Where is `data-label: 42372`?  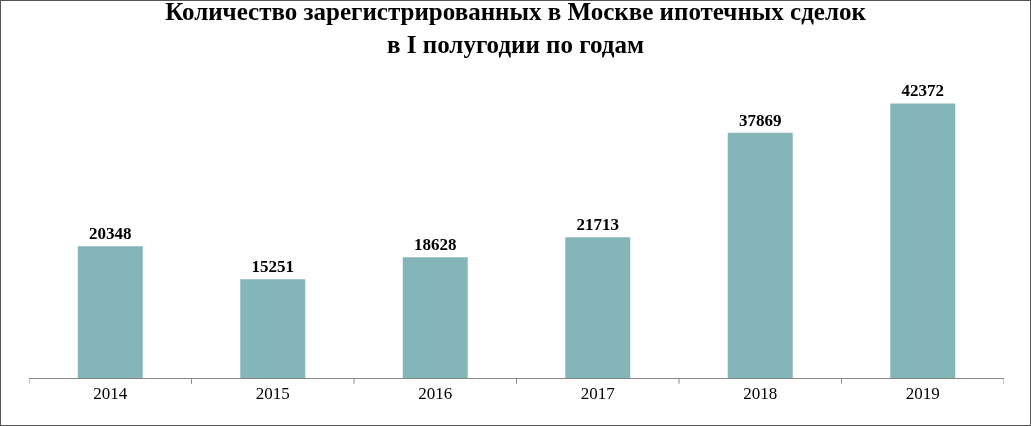
data-label: 42372 is located at coordinates (922, 91).